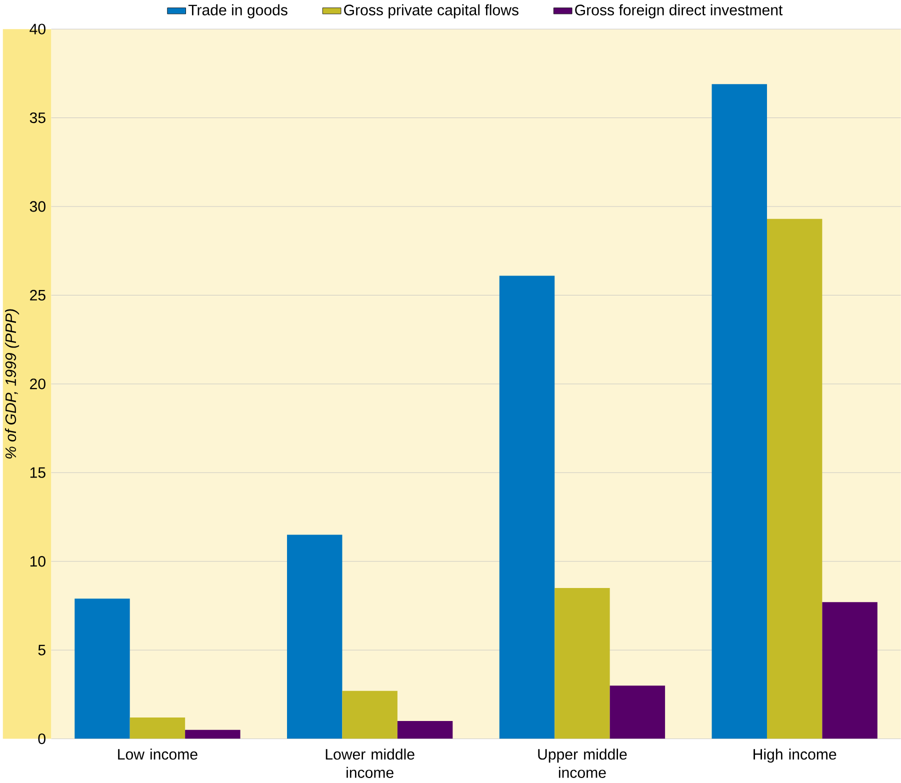 The image size is (901, 783). What do you see at coordinates (38, 29) in the screenshot?
I see `y-tick-label: 40` at bounding box center [38, 29].